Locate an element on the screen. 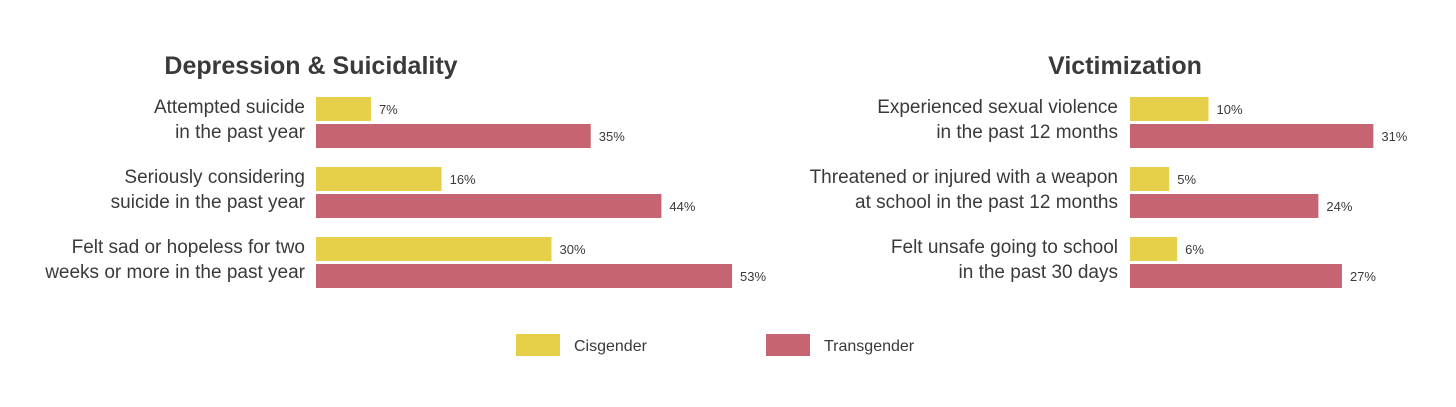 The width and height of the screenshot is (1456, 407). chart-title: Depression & Suicidality is located at coordinates (310, 66).